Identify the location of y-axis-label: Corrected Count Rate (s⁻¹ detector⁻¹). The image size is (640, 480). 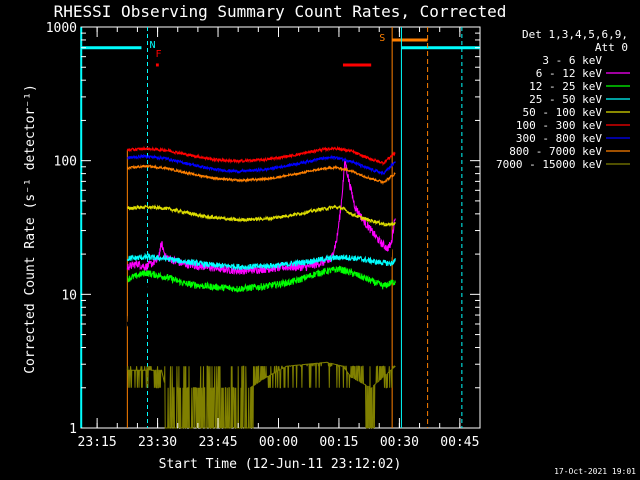
(30, 229).